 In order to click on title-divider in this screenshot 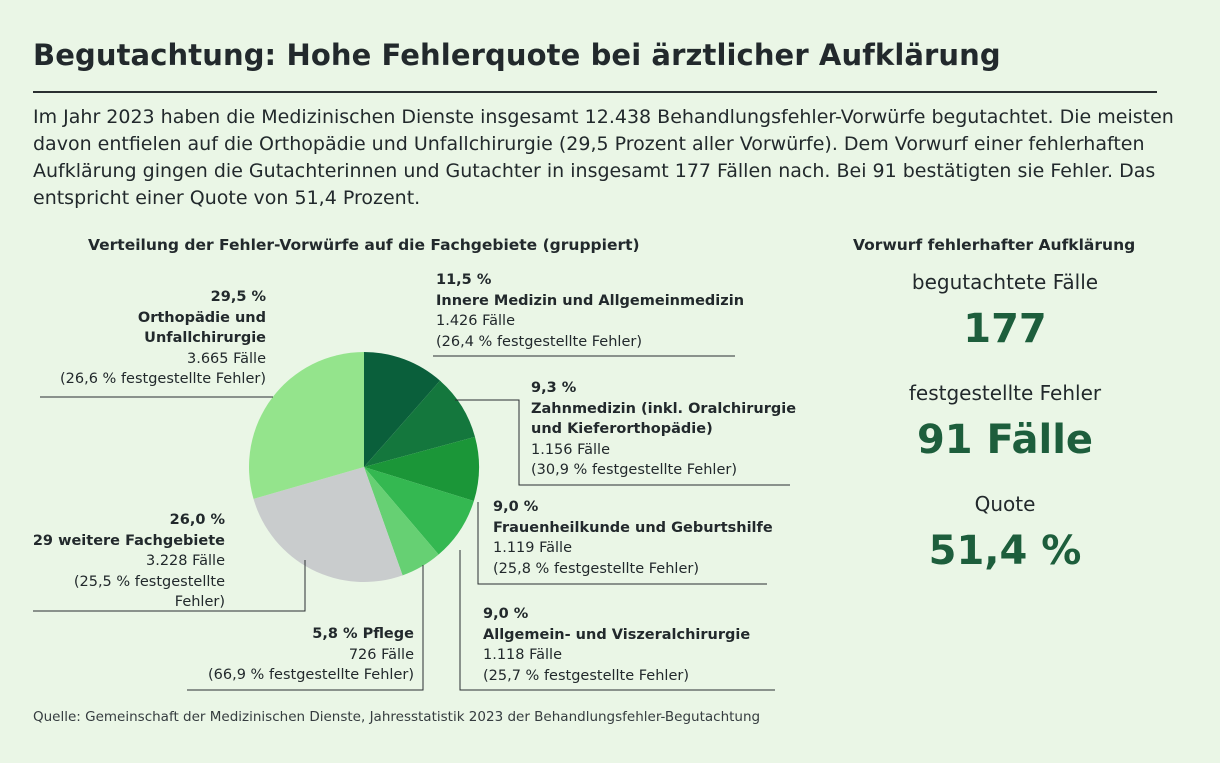, I will do `click(595, 92)`.